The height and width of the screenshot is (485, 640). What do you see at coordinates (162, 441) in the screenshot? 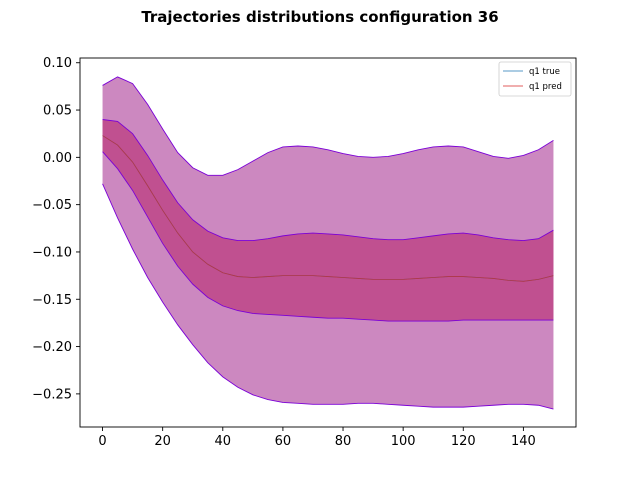
I see `x-tick-label: 20` at bounding box center [162, 441].